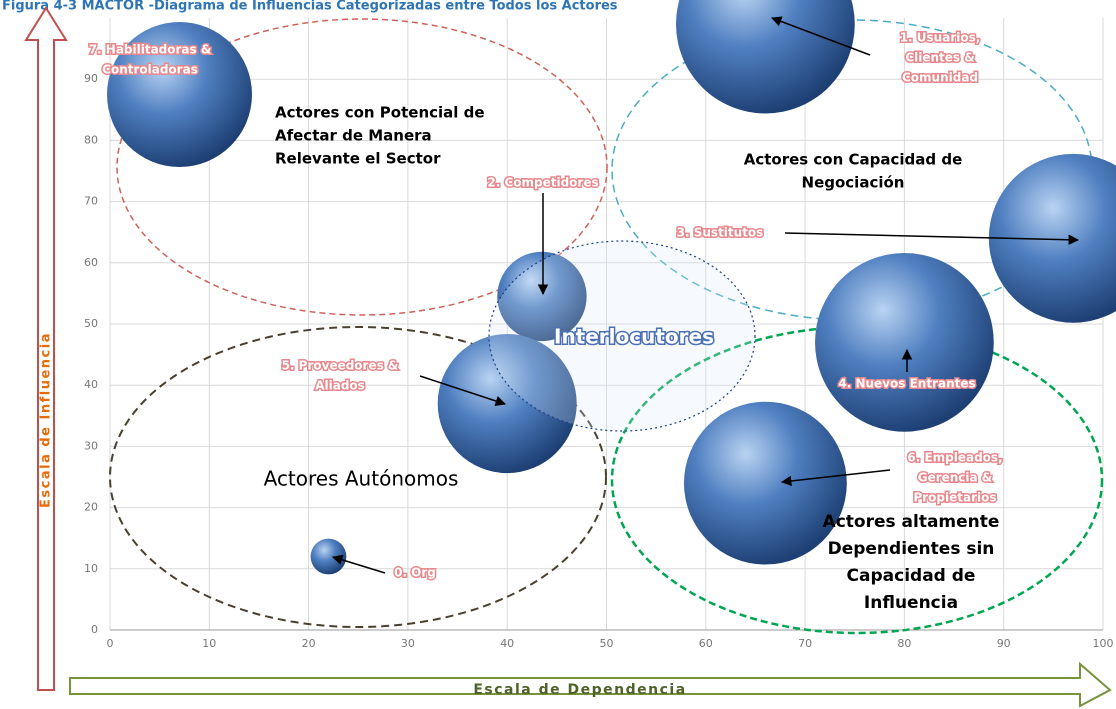 This screenshot has height=709, width=1116. What do you see at coordinates (906, 384) in the screenshot?
I see `bubble-label: 4. Nuevos Entrantes` at bounding box center [906, 384].